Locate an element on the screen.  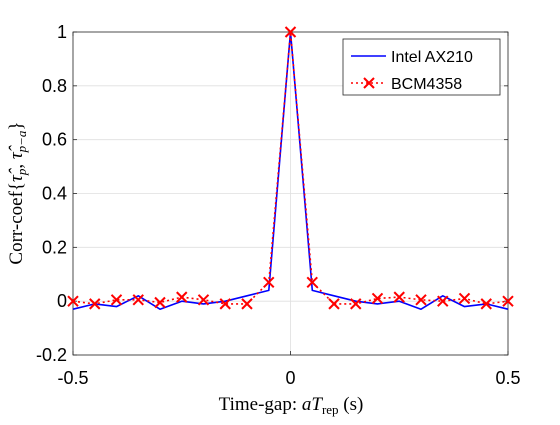
y-tick-label: -0.2 is located at coordinates (51, 355).